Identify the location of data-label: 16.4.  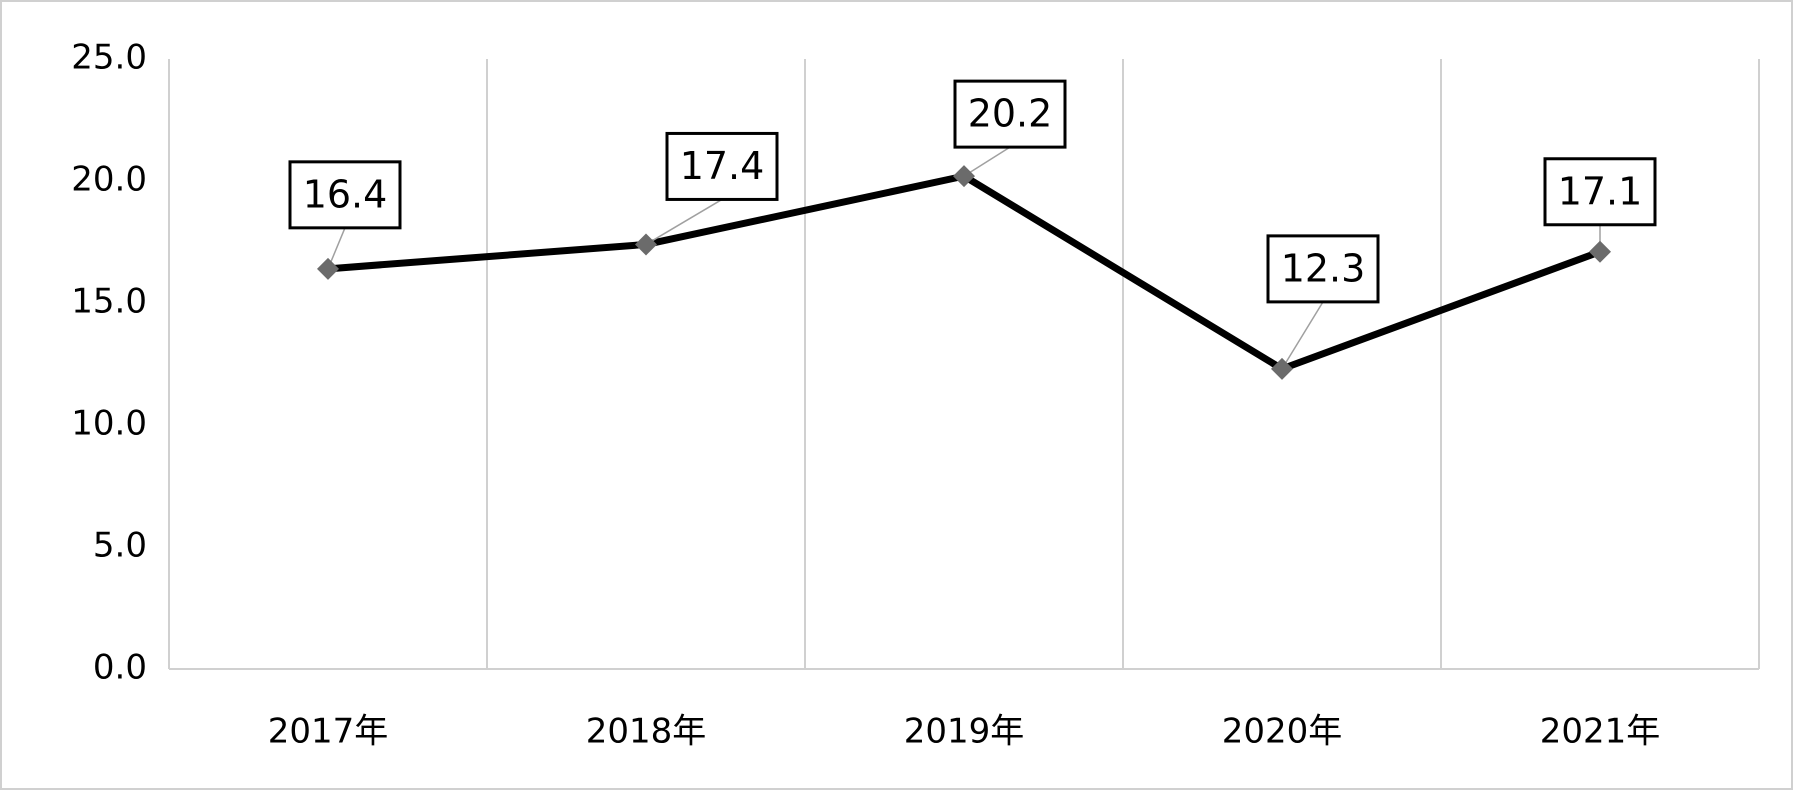
(345, 194).